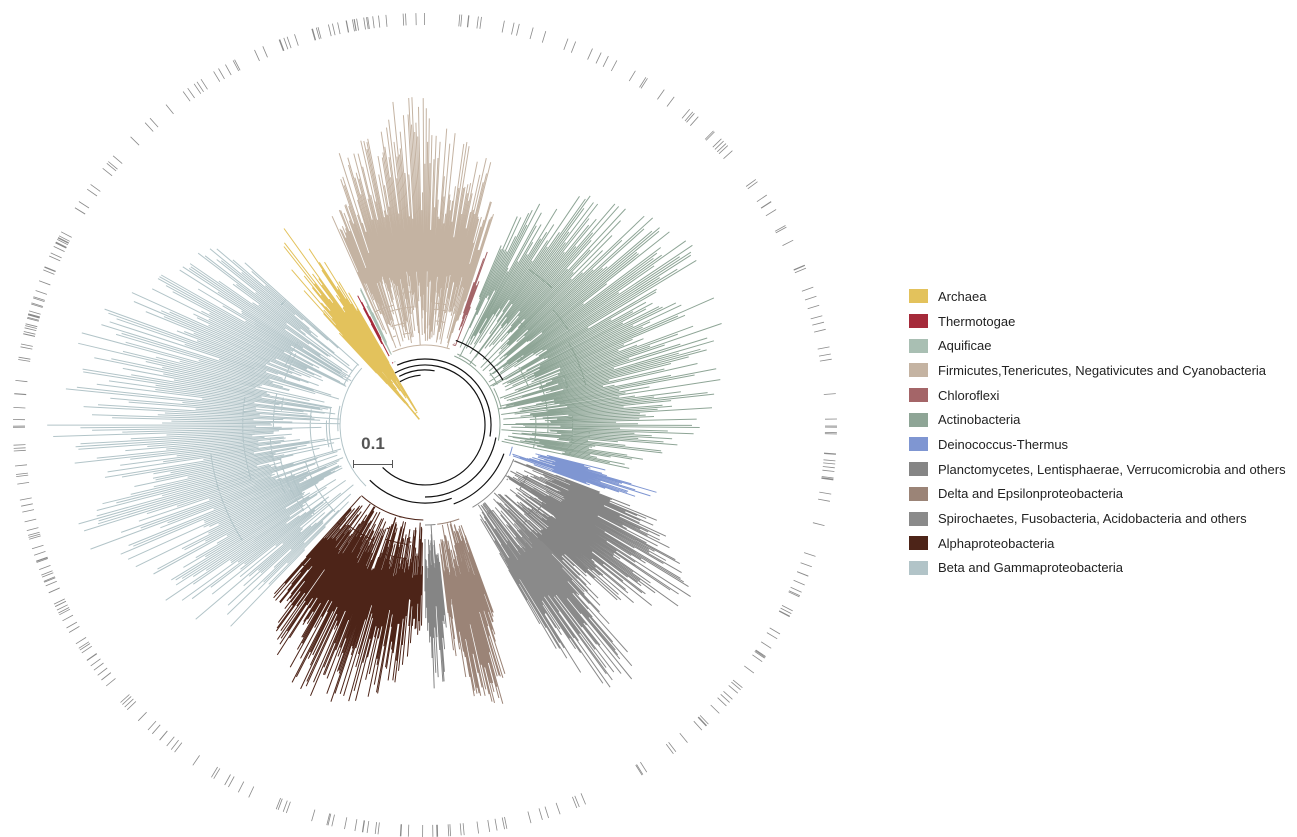 The width and height of the screenshot is (1297, 837). I want to click on scale-bar-line, so click(373, 464).